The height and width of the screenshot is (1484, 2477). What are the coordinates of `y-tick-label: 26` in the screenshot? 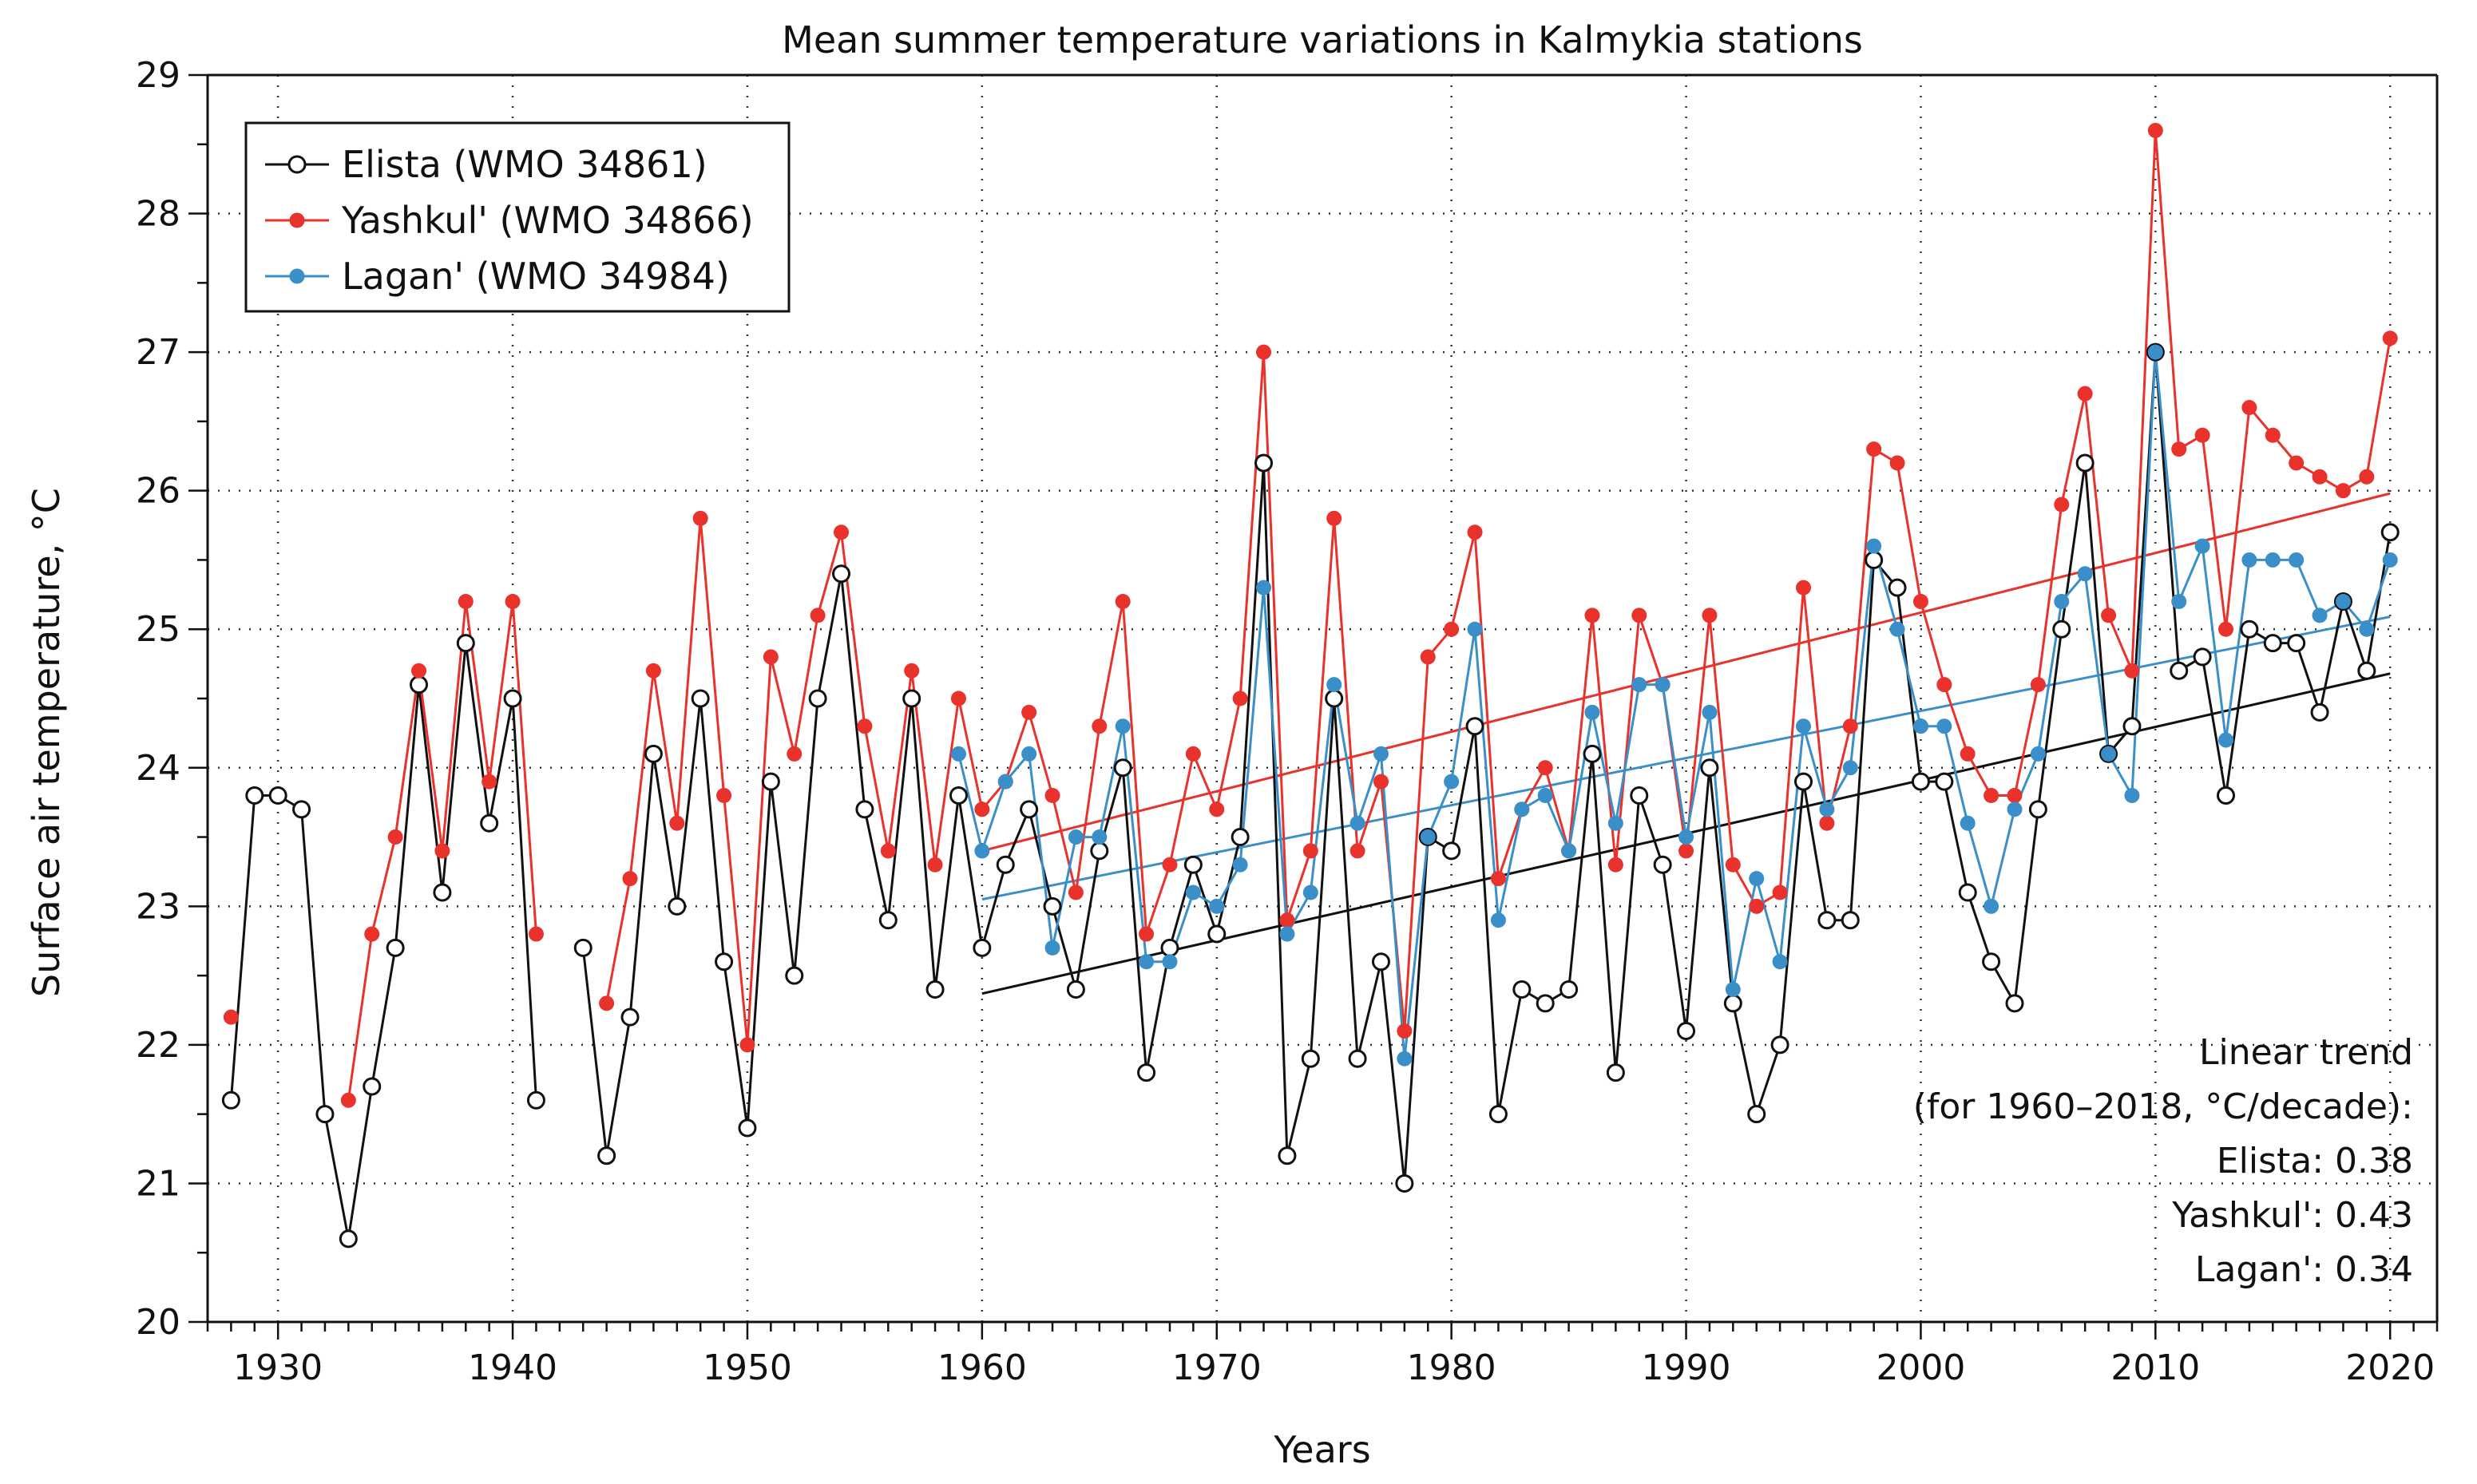 It's located at (158, 491).